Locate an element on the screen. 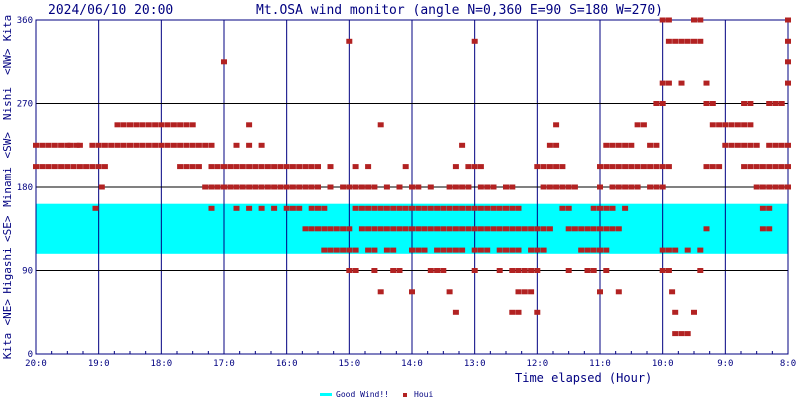  x-tick-label: 15:0 is located at coordinates (349, 364).